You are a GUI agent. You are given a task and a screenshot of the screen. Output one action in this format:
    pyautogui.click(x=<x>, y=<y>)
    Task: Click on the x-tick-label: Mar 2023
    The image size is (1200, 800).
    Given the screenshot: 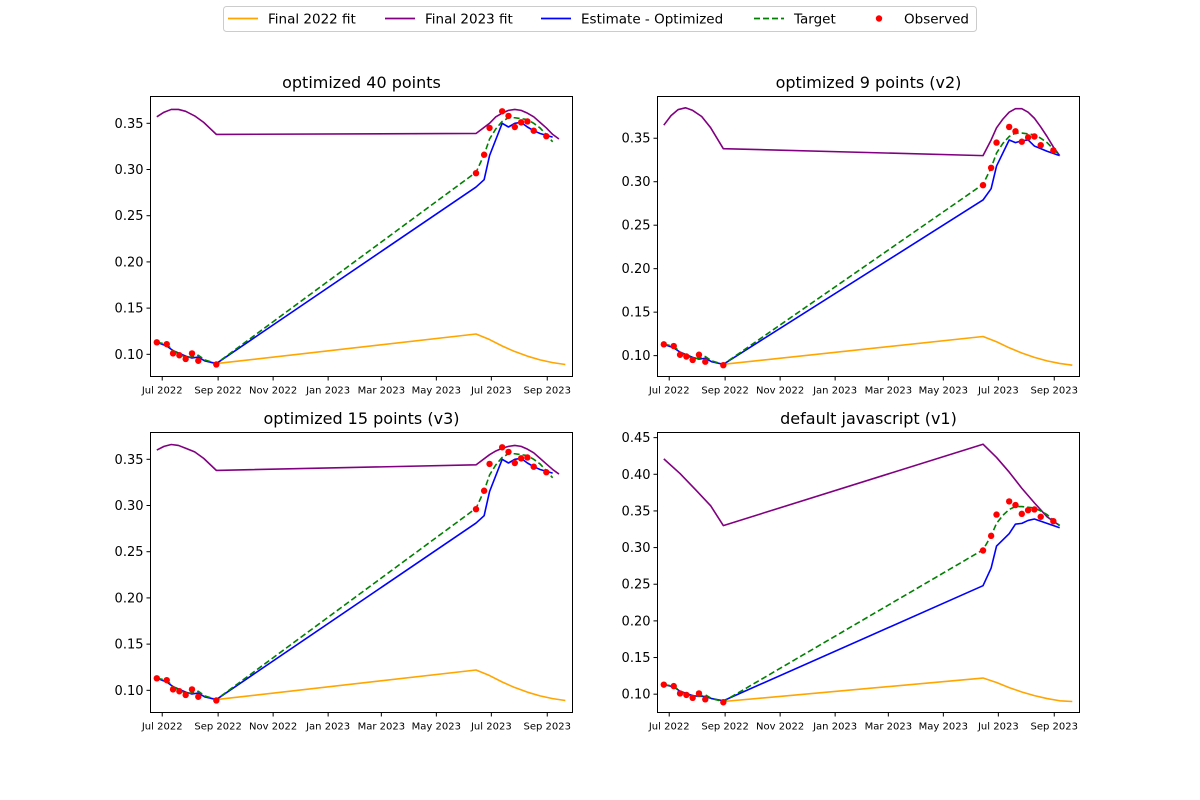 What is the action you would take?
    pyautogui.click(x=382, y=391)
    